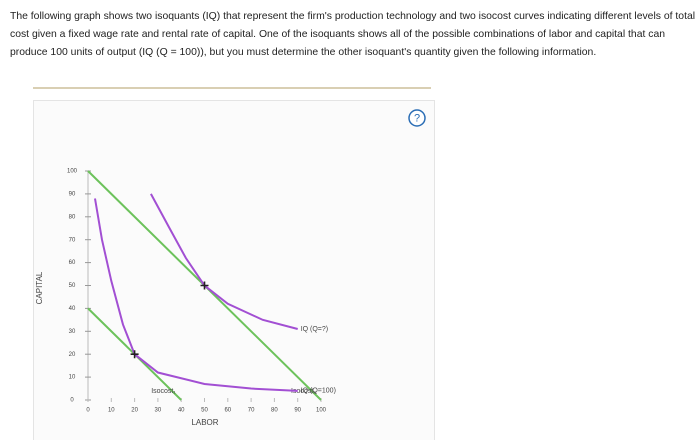 Image resolution: width=700 pixels, height=440 pixels. I want to click on y-tick-label: 40, so click(72, 309).